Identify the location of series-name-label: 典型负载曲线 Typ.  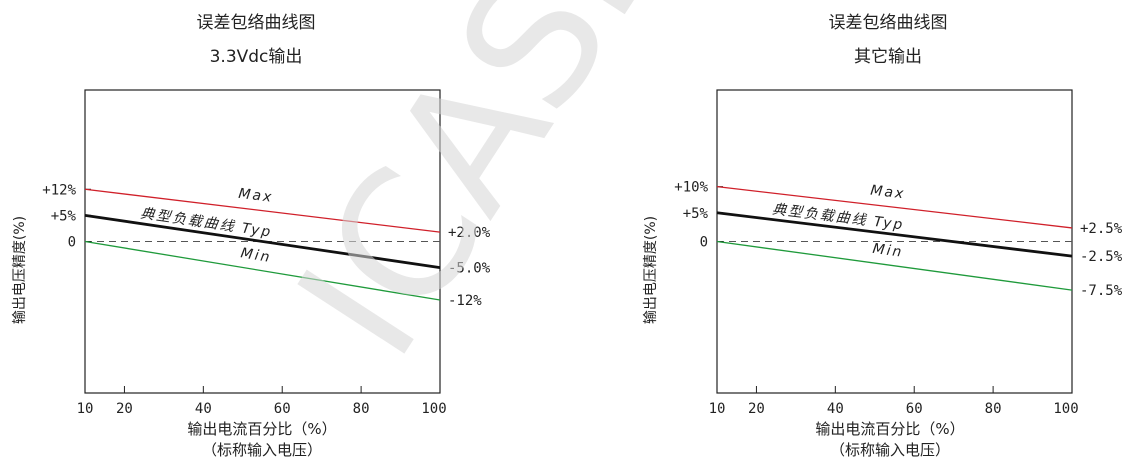
(206, 223).